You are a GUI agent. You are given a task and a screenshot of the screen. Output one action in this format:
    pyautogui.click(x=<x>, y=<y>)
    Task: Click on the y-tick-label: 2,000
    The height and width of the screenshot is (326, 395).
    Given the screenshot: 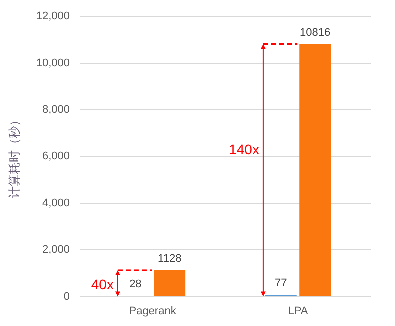 What is the action you would take?
    pyautogui.click(x=56, y=250)
    